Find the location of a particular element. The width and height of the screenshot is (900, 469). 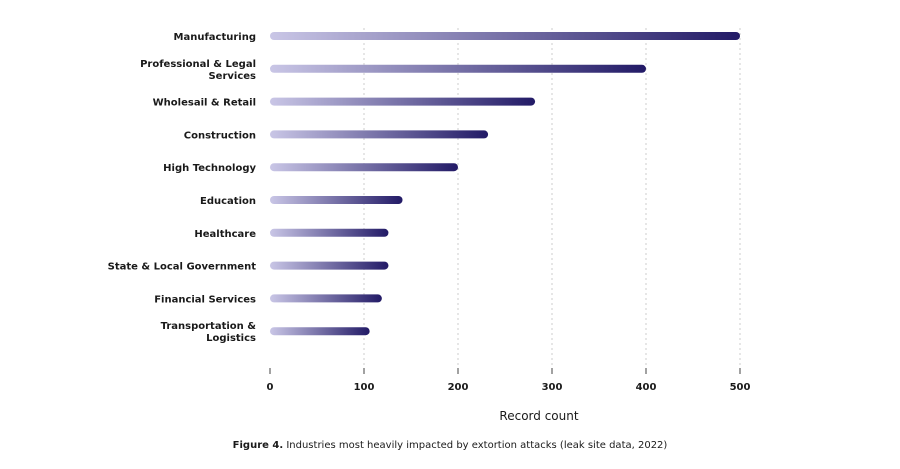

category-label: Transportation & Logistics is located at coordinates (209, 332).